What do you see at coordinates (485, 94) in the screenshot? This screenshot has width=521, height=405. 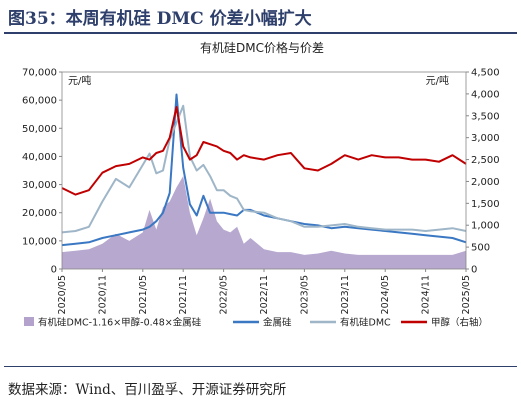 I see `right-tick-label: 4,000` at bounding box center [485, 94].